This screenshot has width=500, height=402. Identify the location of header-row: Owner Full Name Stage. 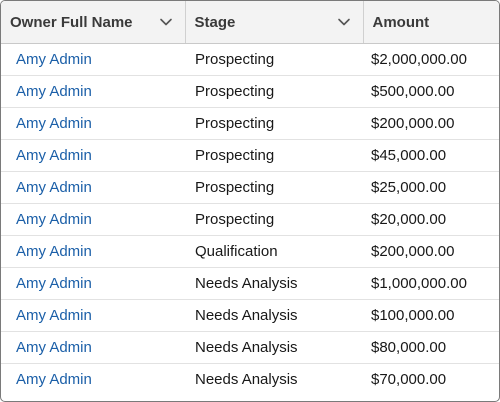
(250, 22).